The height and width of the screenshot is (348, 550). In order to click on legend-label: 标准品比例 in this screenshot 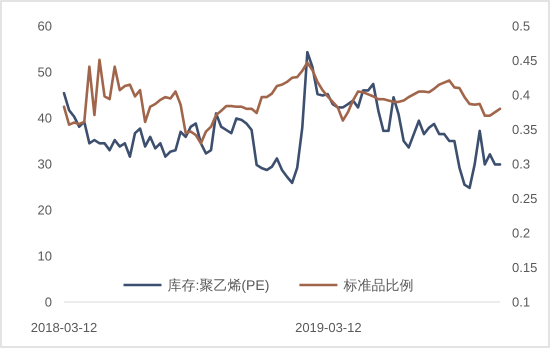, I will do `click(378, 285)`.